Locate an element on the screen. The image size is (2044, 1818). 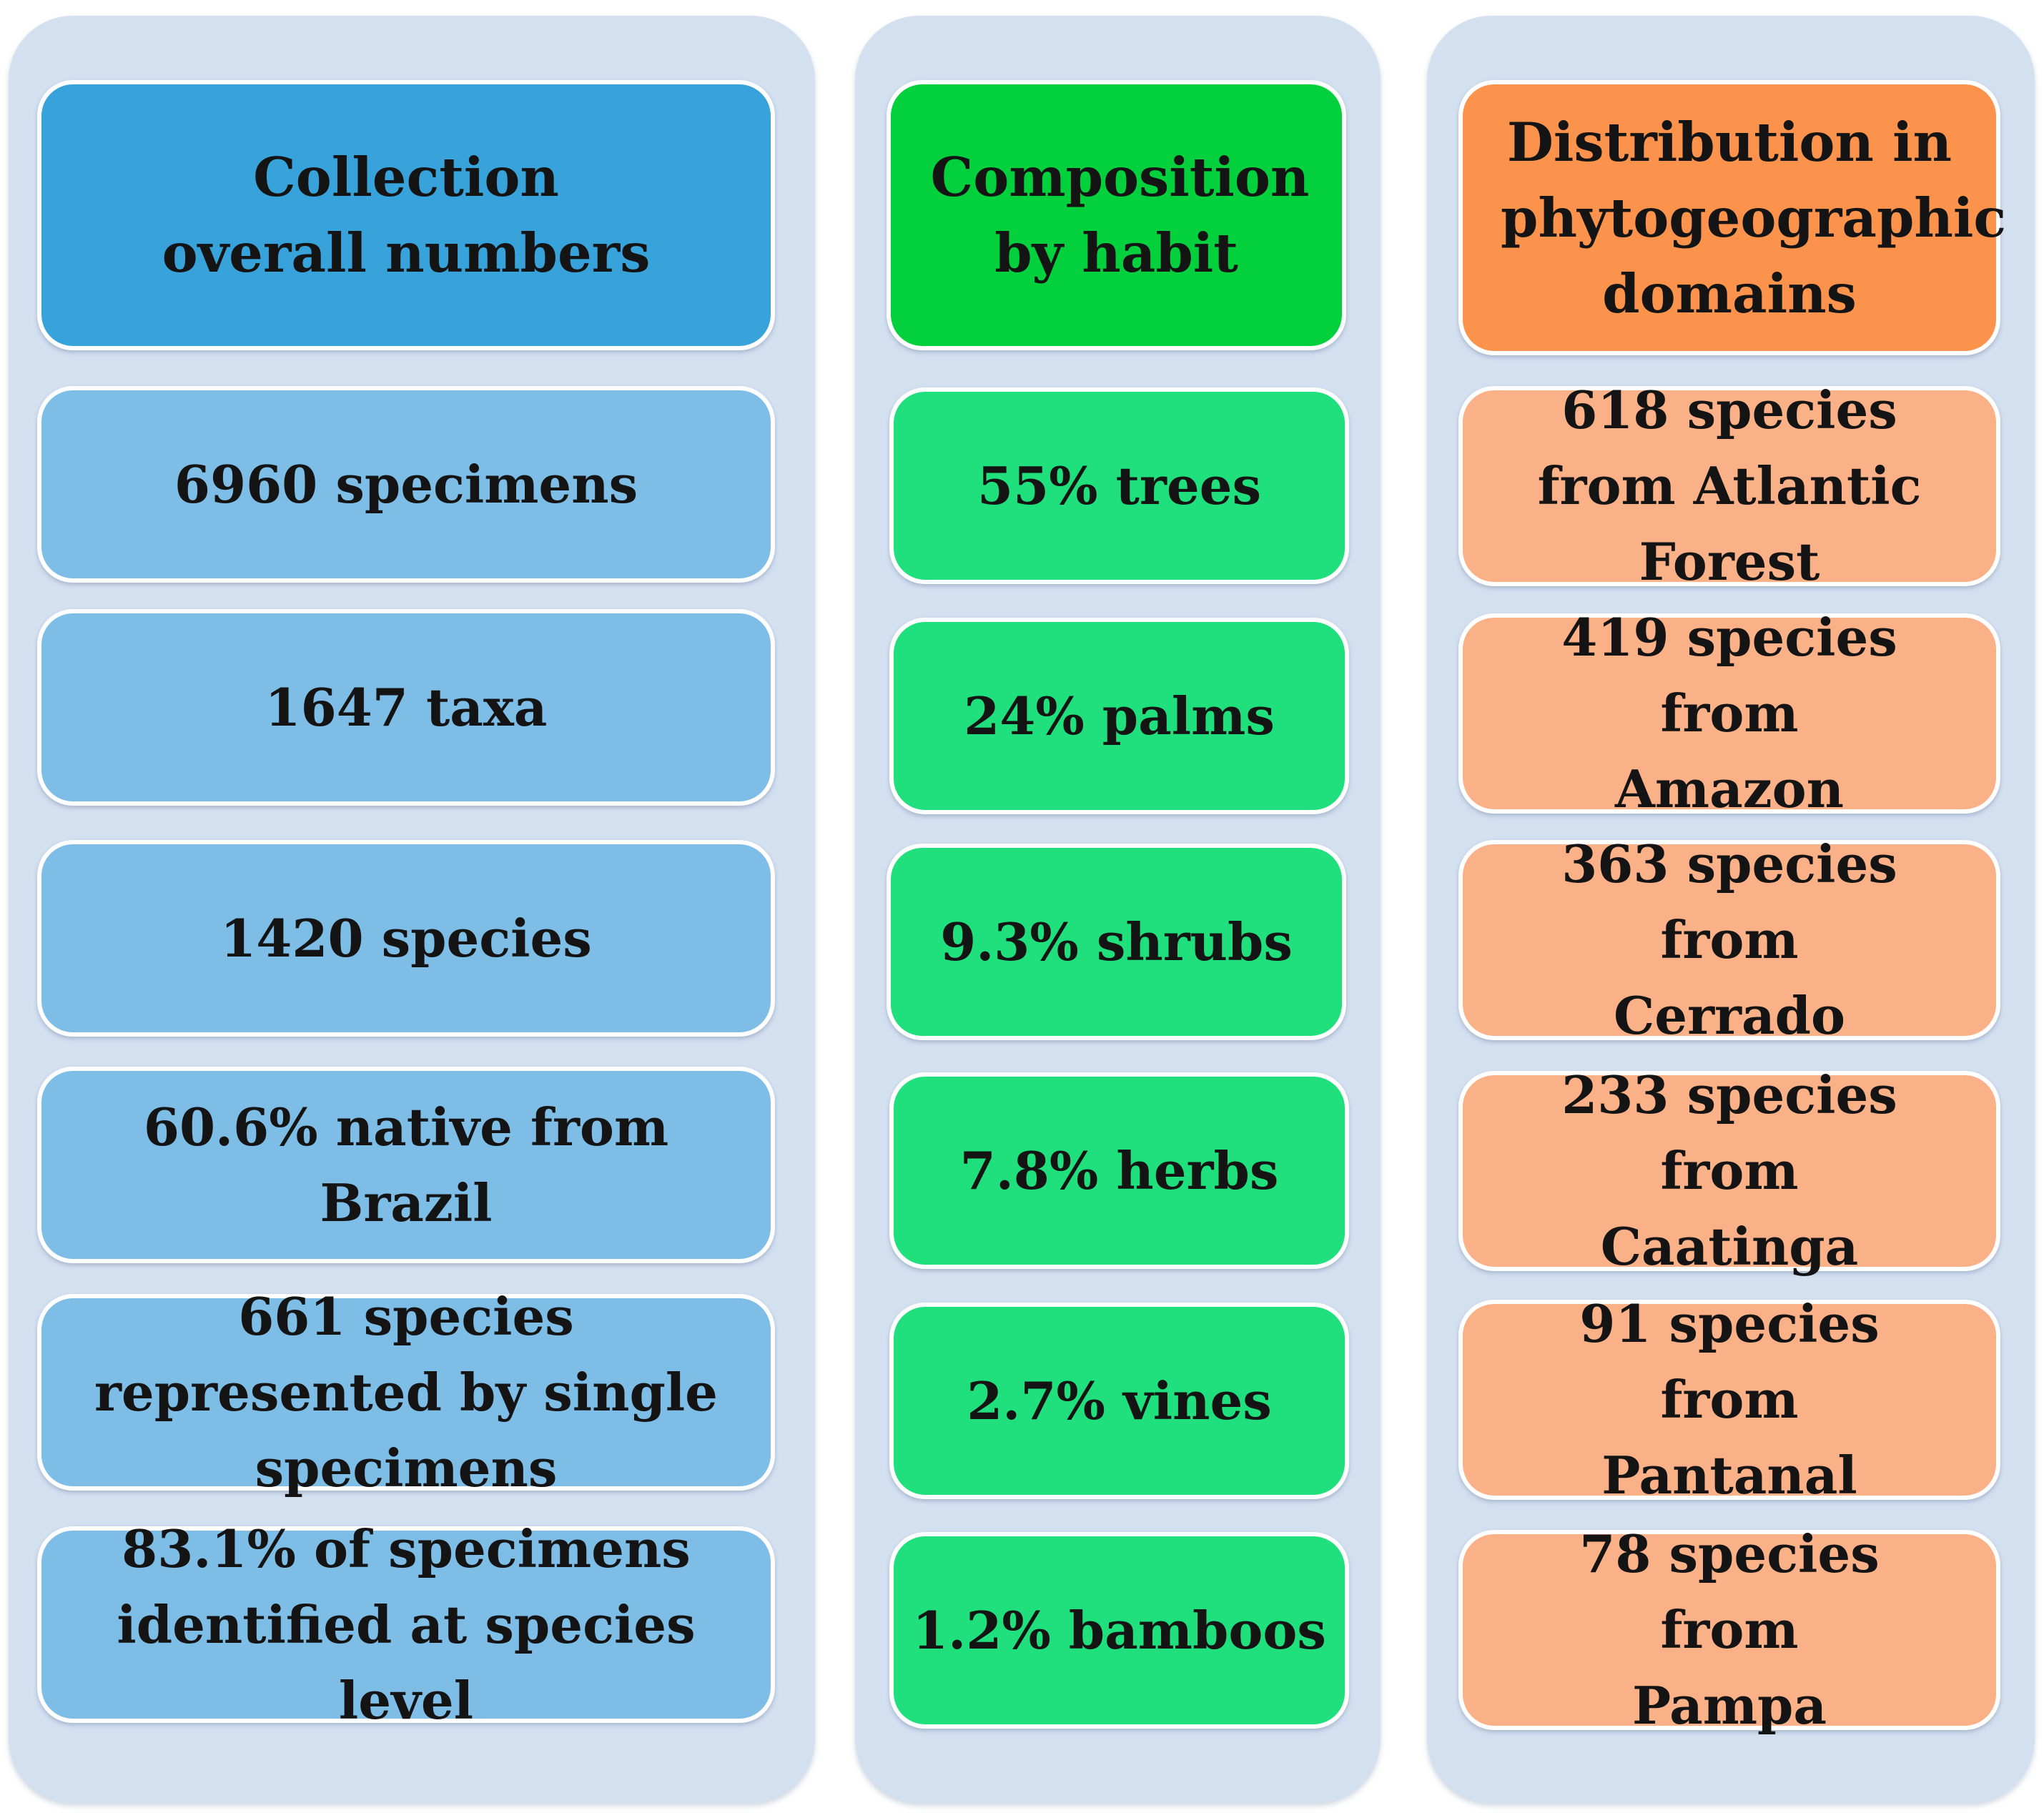
item-pantanal: 91 species from Pantanal is located at coordinates (1729, 1399).